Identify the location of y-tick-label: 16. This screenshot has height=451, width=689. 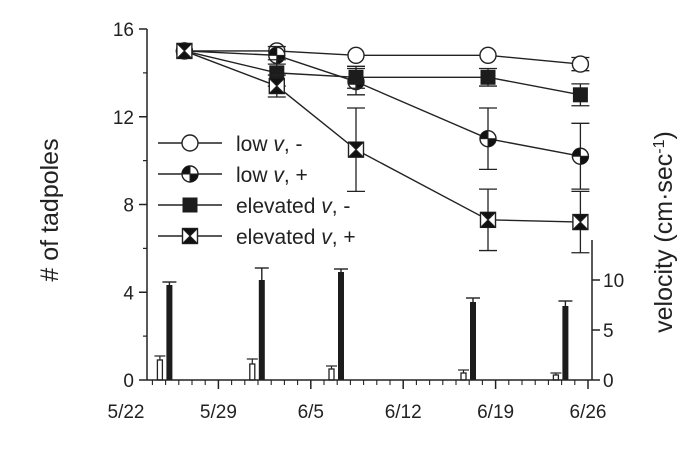
(123, 30).